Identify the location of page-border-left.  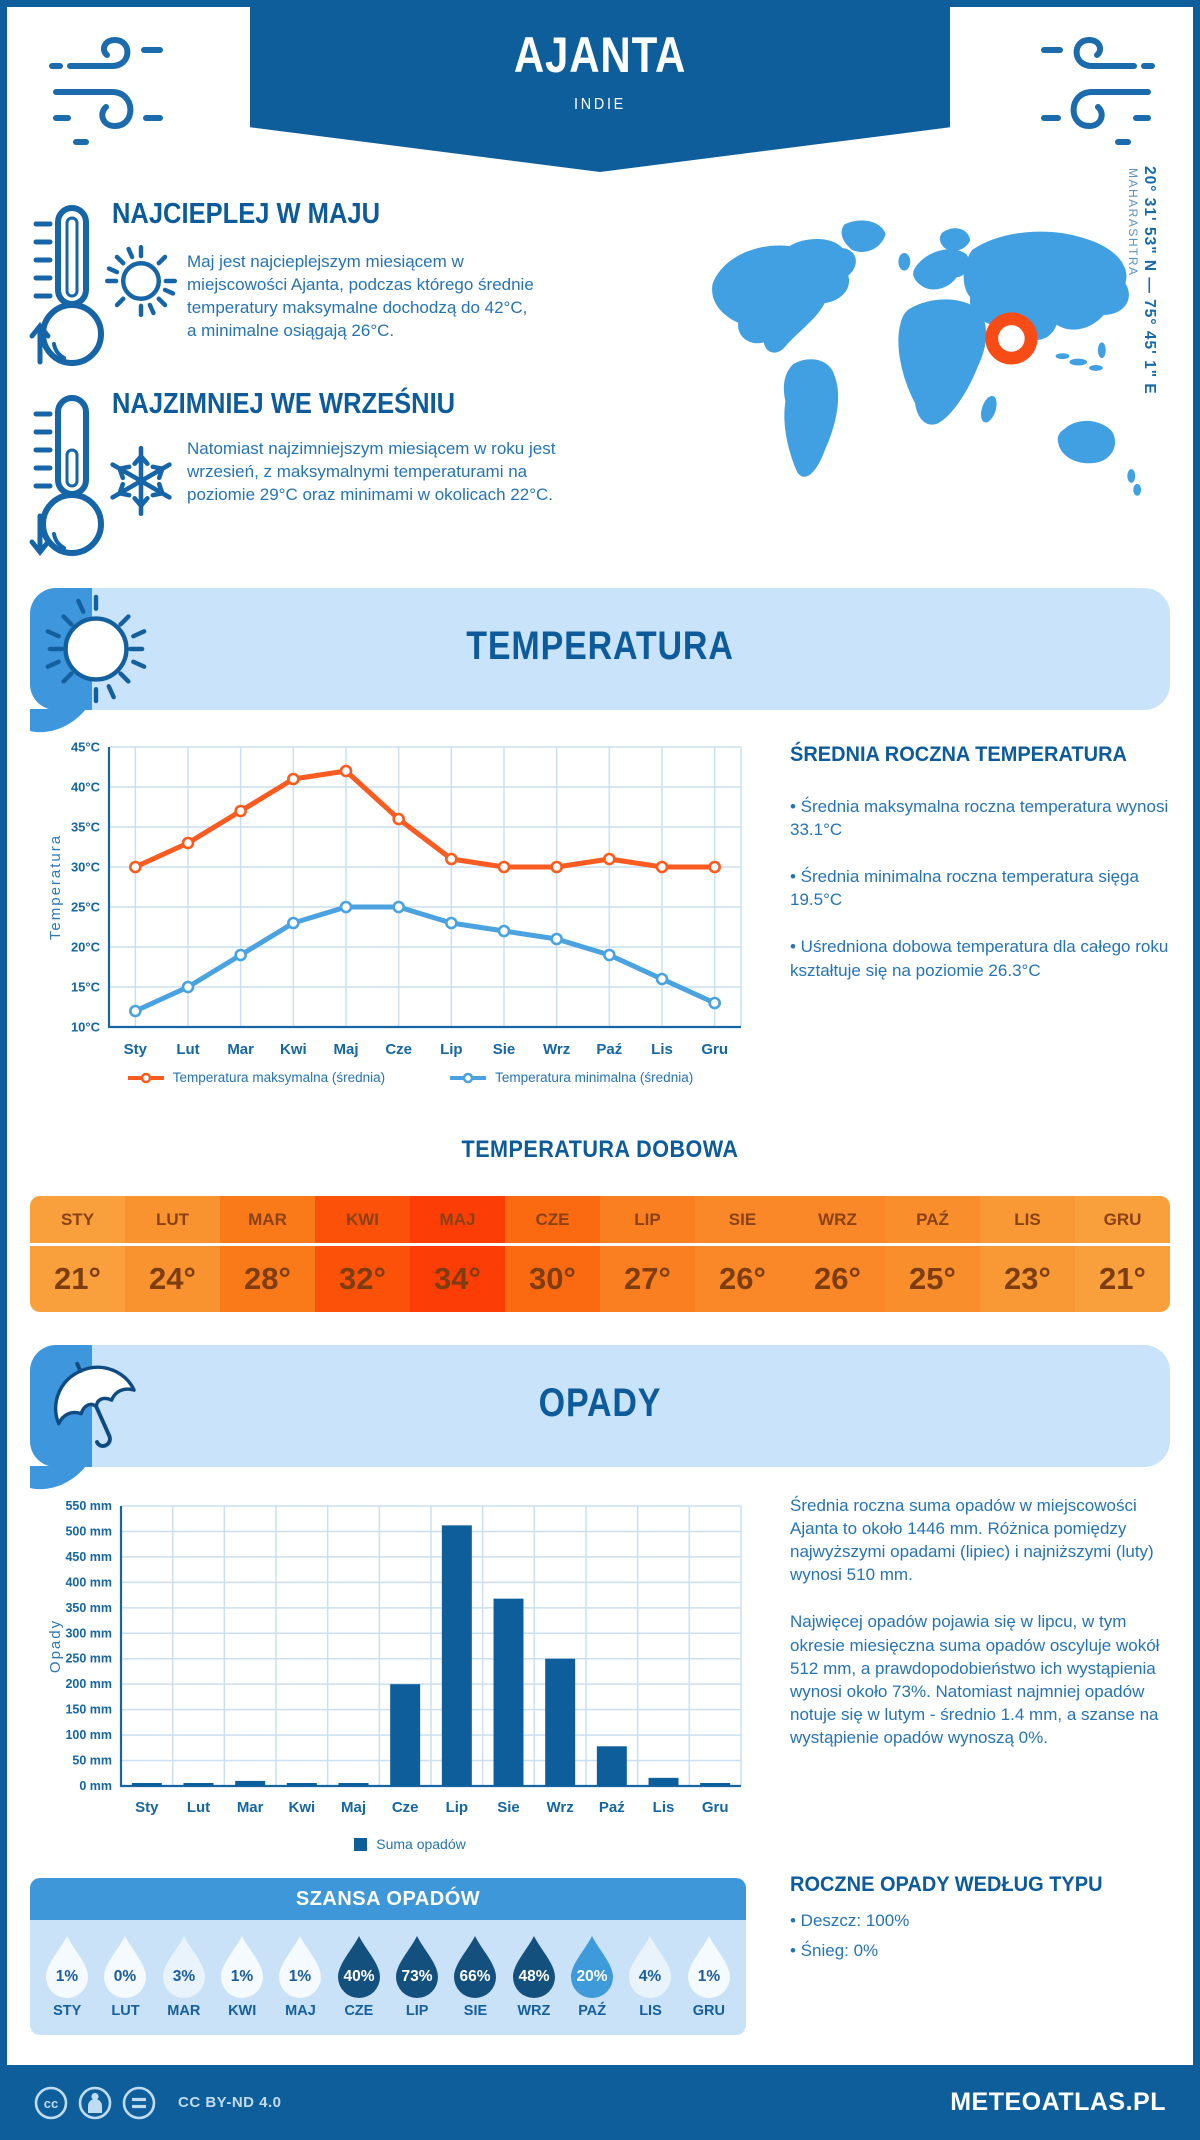
(3, 1032).